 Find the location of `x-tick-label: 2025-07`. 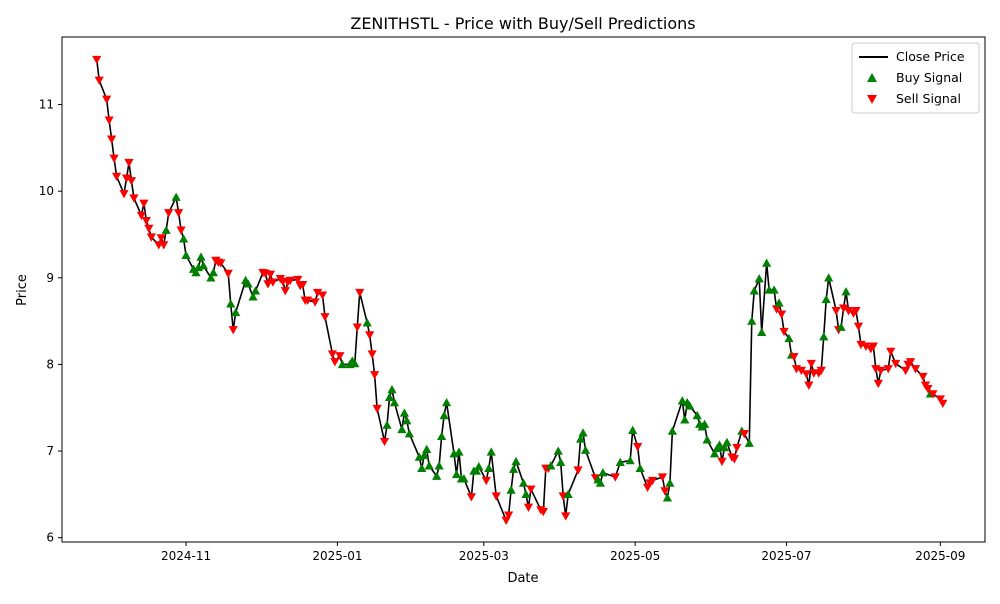

x-tick-label: 2025-07 is located at coordinates (786, 556).